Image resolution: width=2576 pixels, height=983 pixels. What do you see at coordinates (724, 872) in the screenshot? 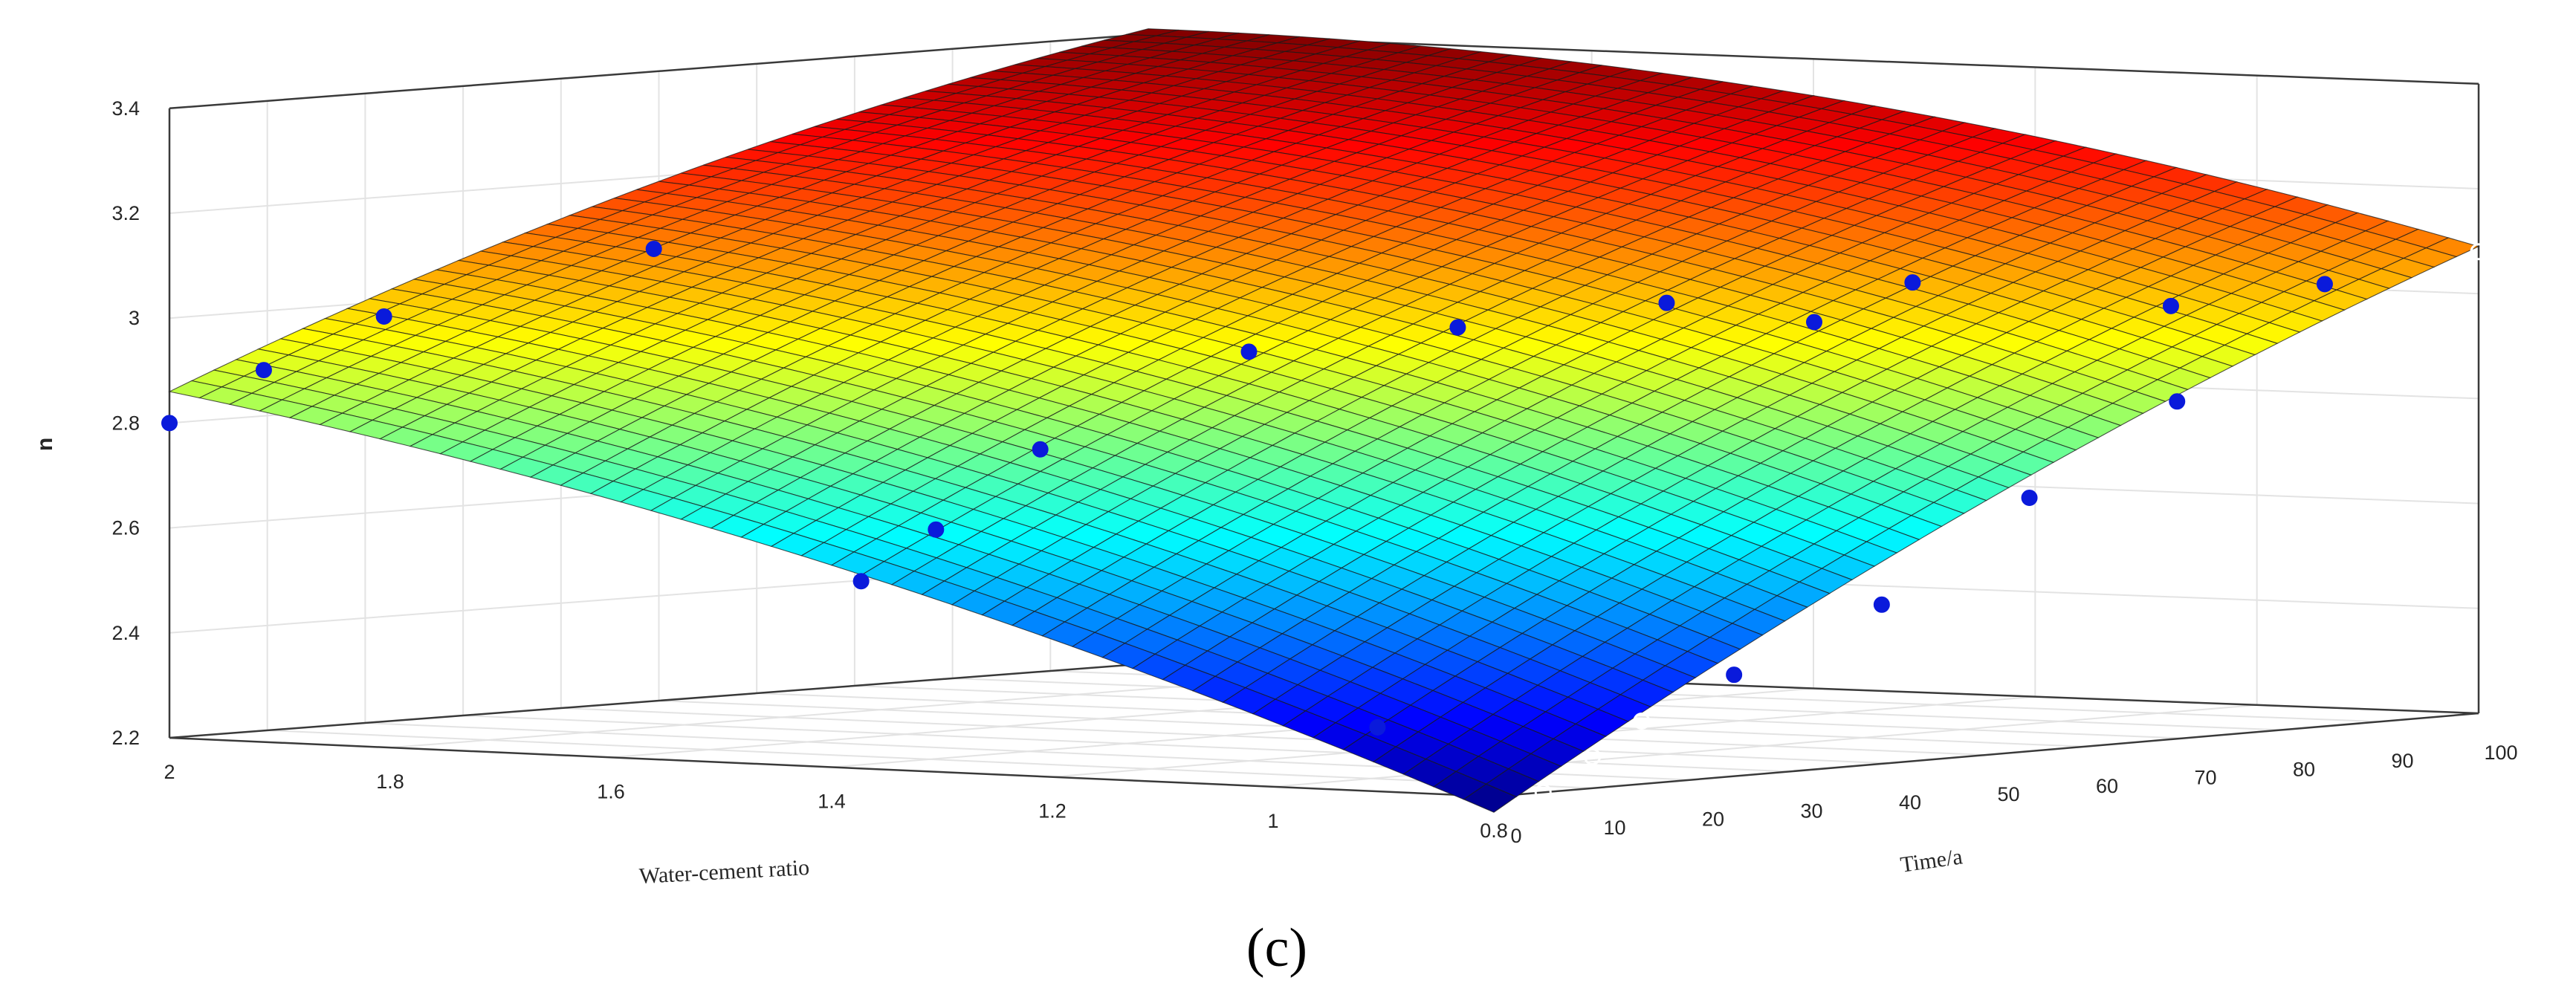
I see `x-axis-label: Water-cement ratio` at bounding box center [724, 872].